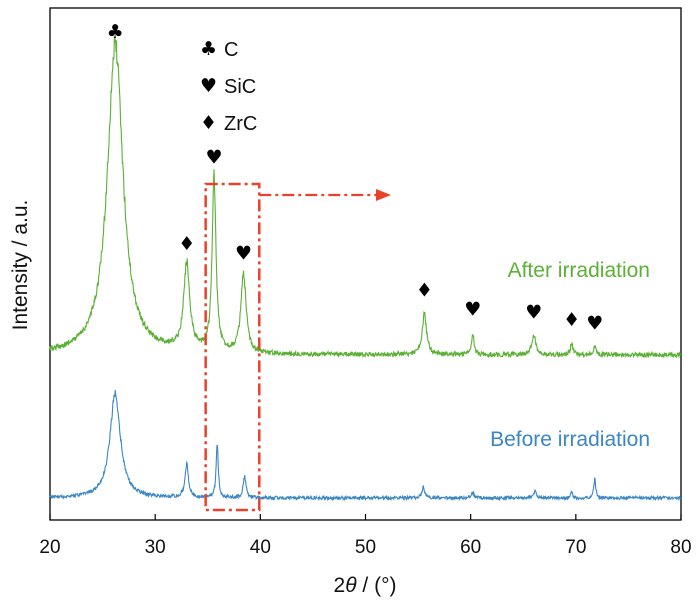 This screenshot has height=611, width=700. What do you see at coordinates (231, 50) in the screenshot?
I see `legend-label-c: C` at bounding box center [231, 50].